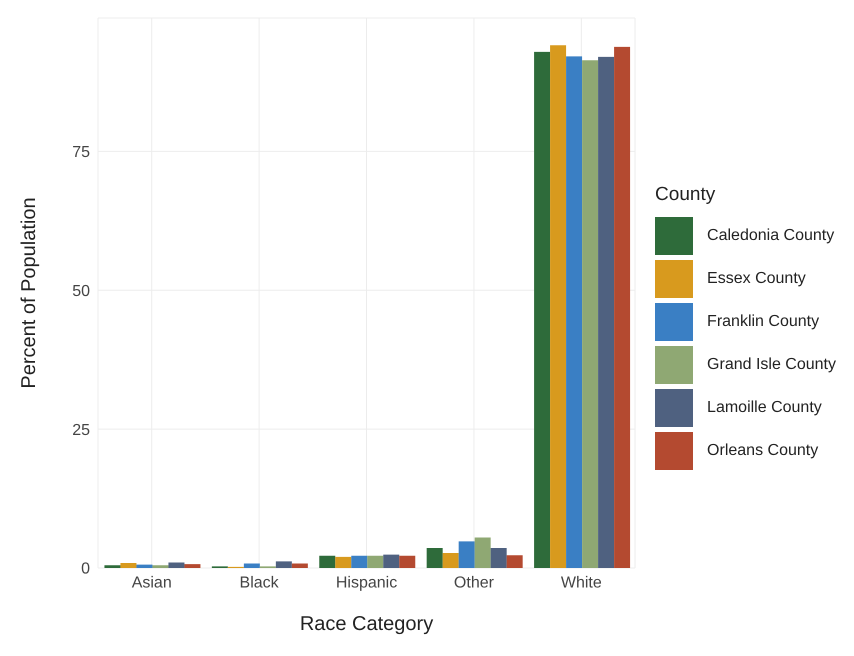 Image resolution: width=854 pixels, height=656 pixels. What do you see at coordinates (260, 583) in the screenshot?
I see `x-tick-label: Black` at bounding box center [260, 583].